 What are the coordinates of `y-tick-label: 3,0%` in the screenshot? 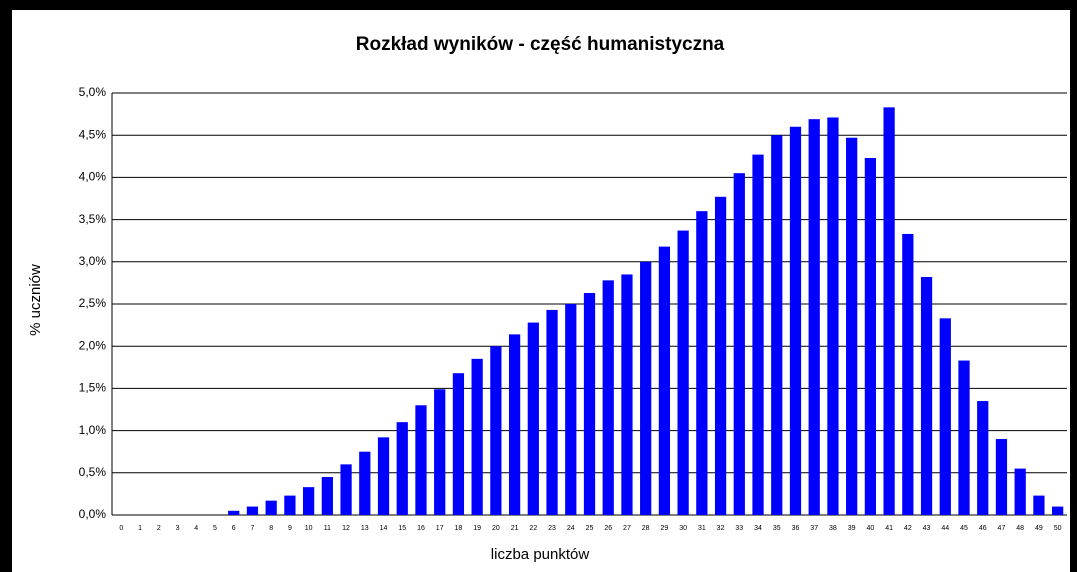 It's located at (93, 261).